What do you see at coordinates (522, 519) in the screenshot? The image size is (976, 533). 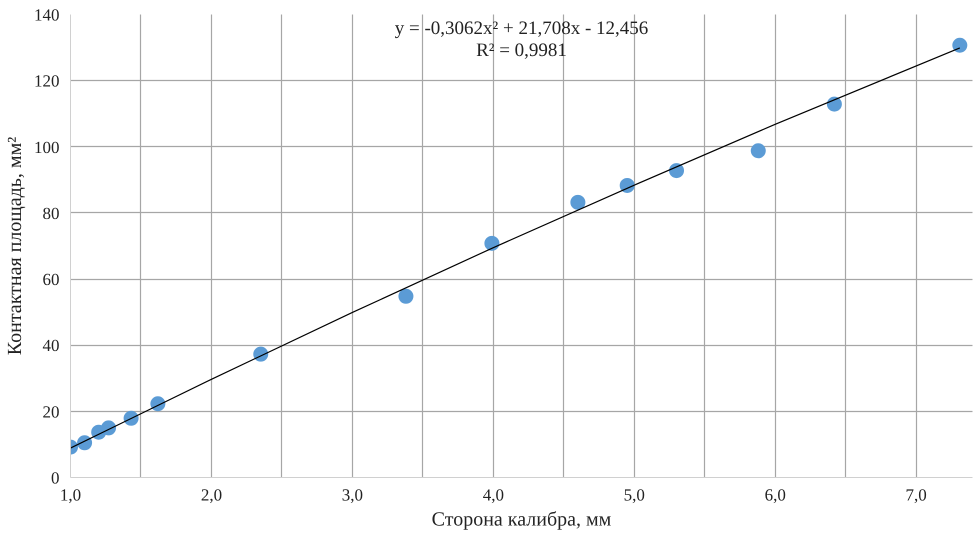 I see `x-axis-title: Сторона калибра, мм` at bounding box center [522, 519].